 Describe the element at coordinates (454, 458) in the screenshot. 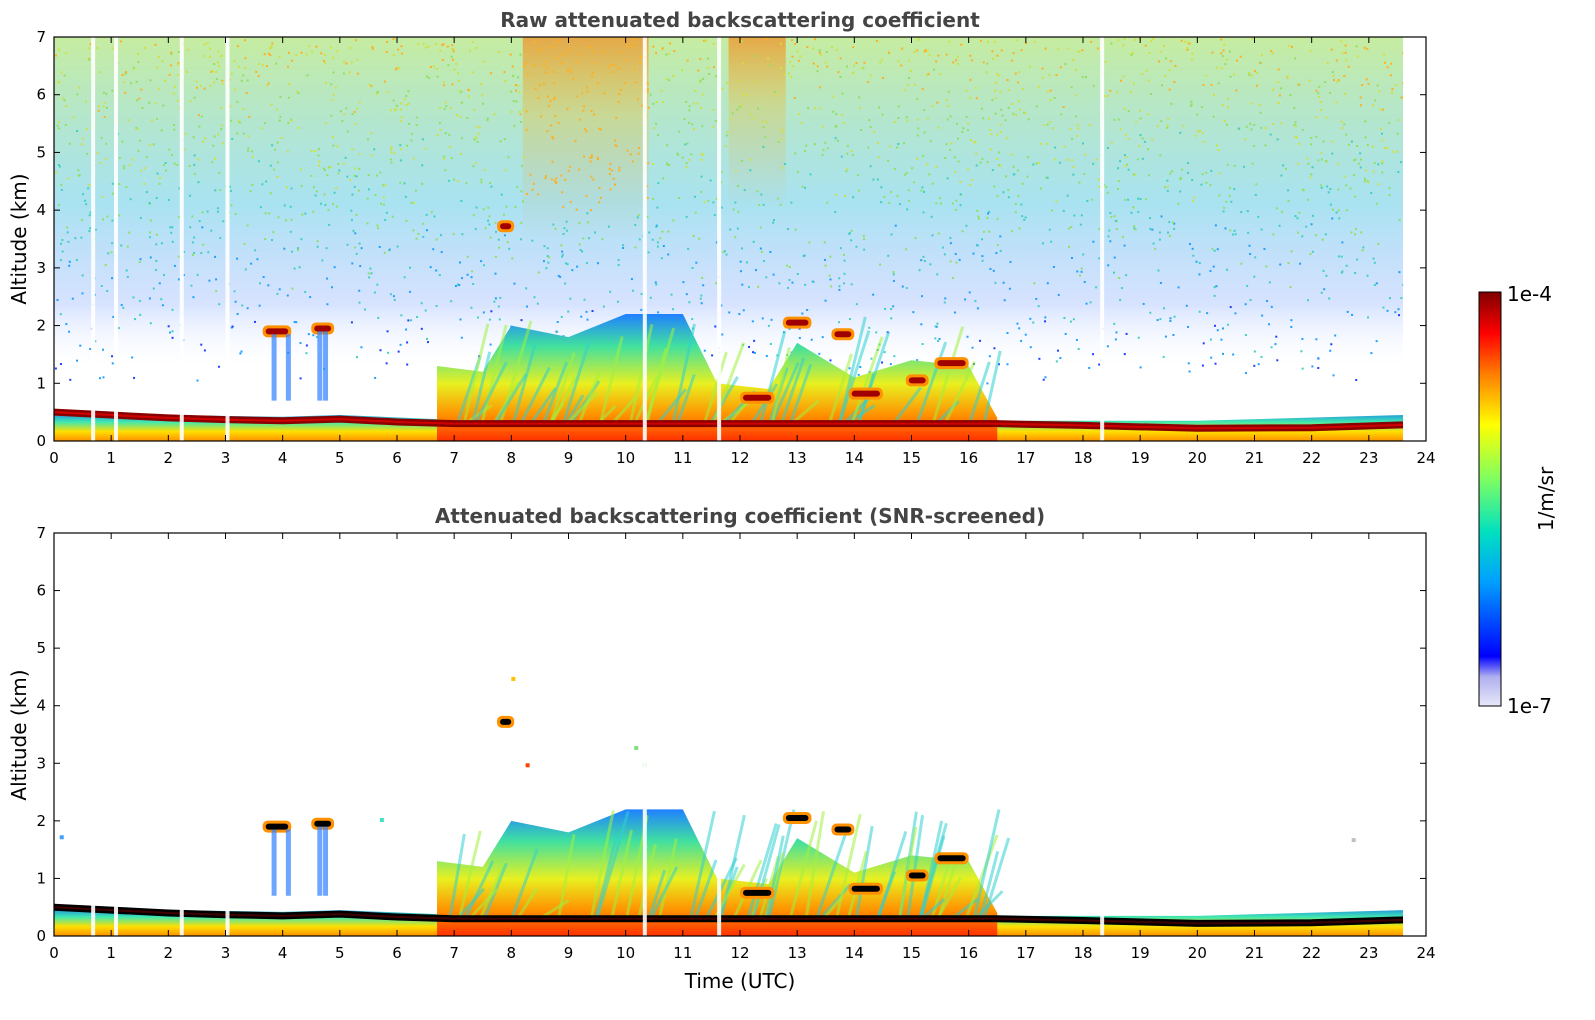

I see `x-tick-label: 7` at that location.